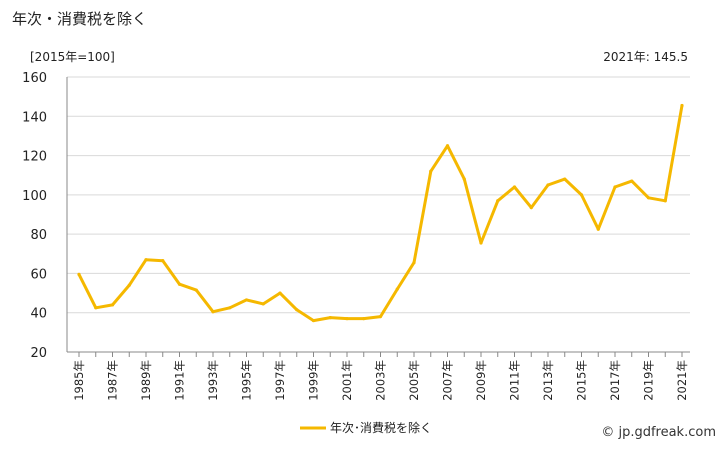 This screenshot has height=450, width=728. Describe the element at coordinates (645, 57) in the screenshot. I see `latest-value-label: 2021年: 145.5` at that location.